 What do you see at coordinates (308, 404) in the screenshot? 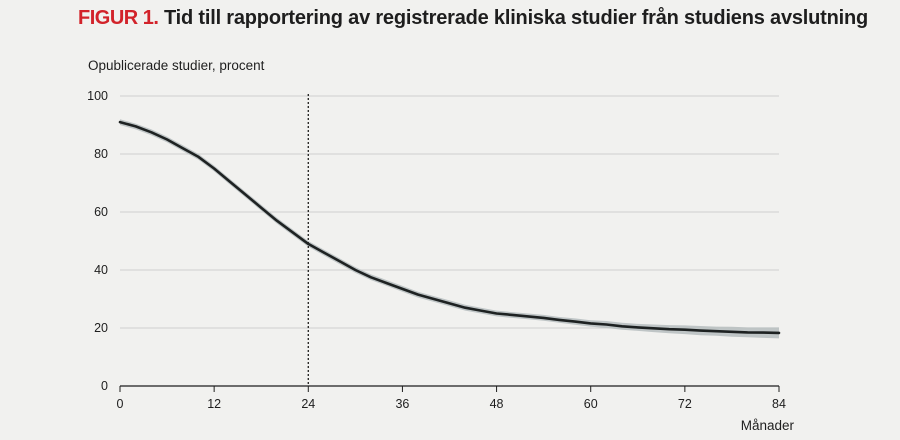
I see `x-tick-label-24: 24` at bounding box center [308, 404].